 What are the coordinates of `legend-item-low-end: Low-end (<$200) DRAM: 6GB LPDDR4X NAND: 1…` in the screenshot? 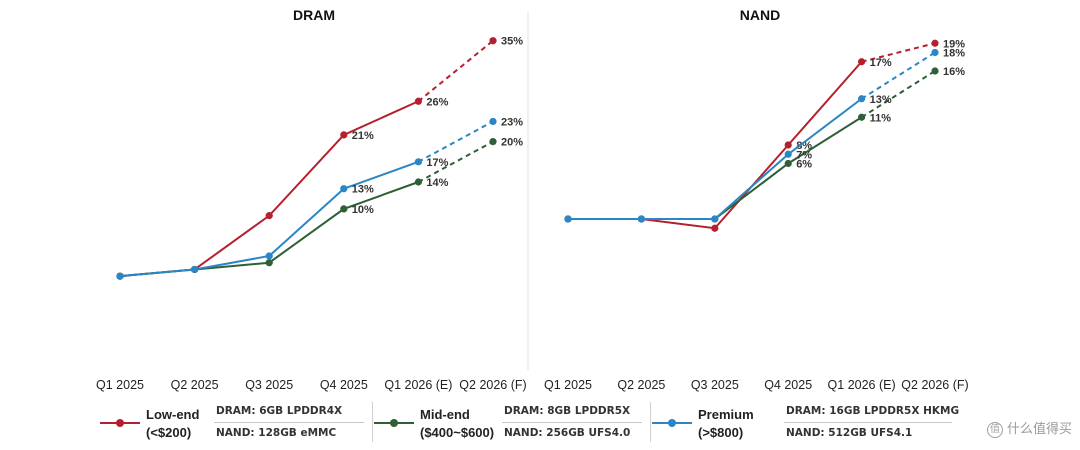 It's located at (235, 421).